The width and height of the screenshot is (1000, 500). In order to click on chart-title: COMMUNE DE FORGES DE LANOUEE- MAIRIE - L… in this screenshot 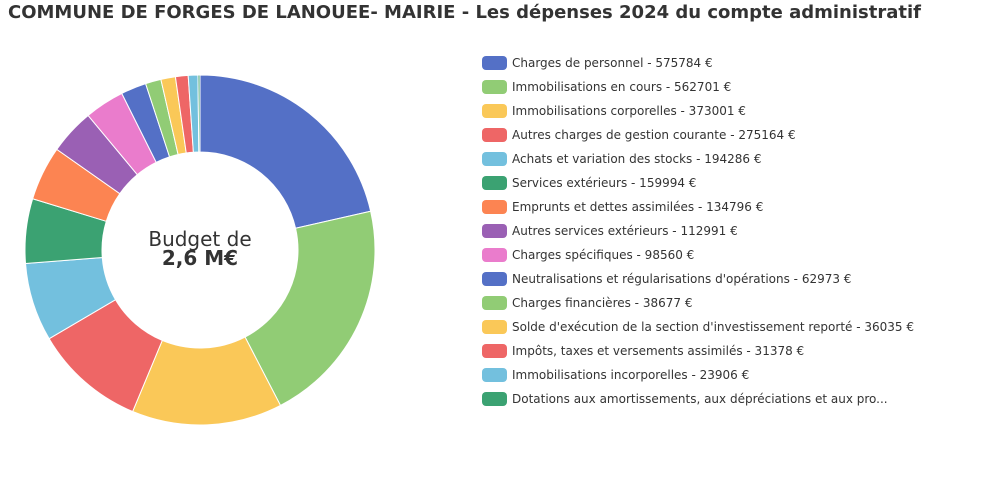, I will do `click(464, 12)`.